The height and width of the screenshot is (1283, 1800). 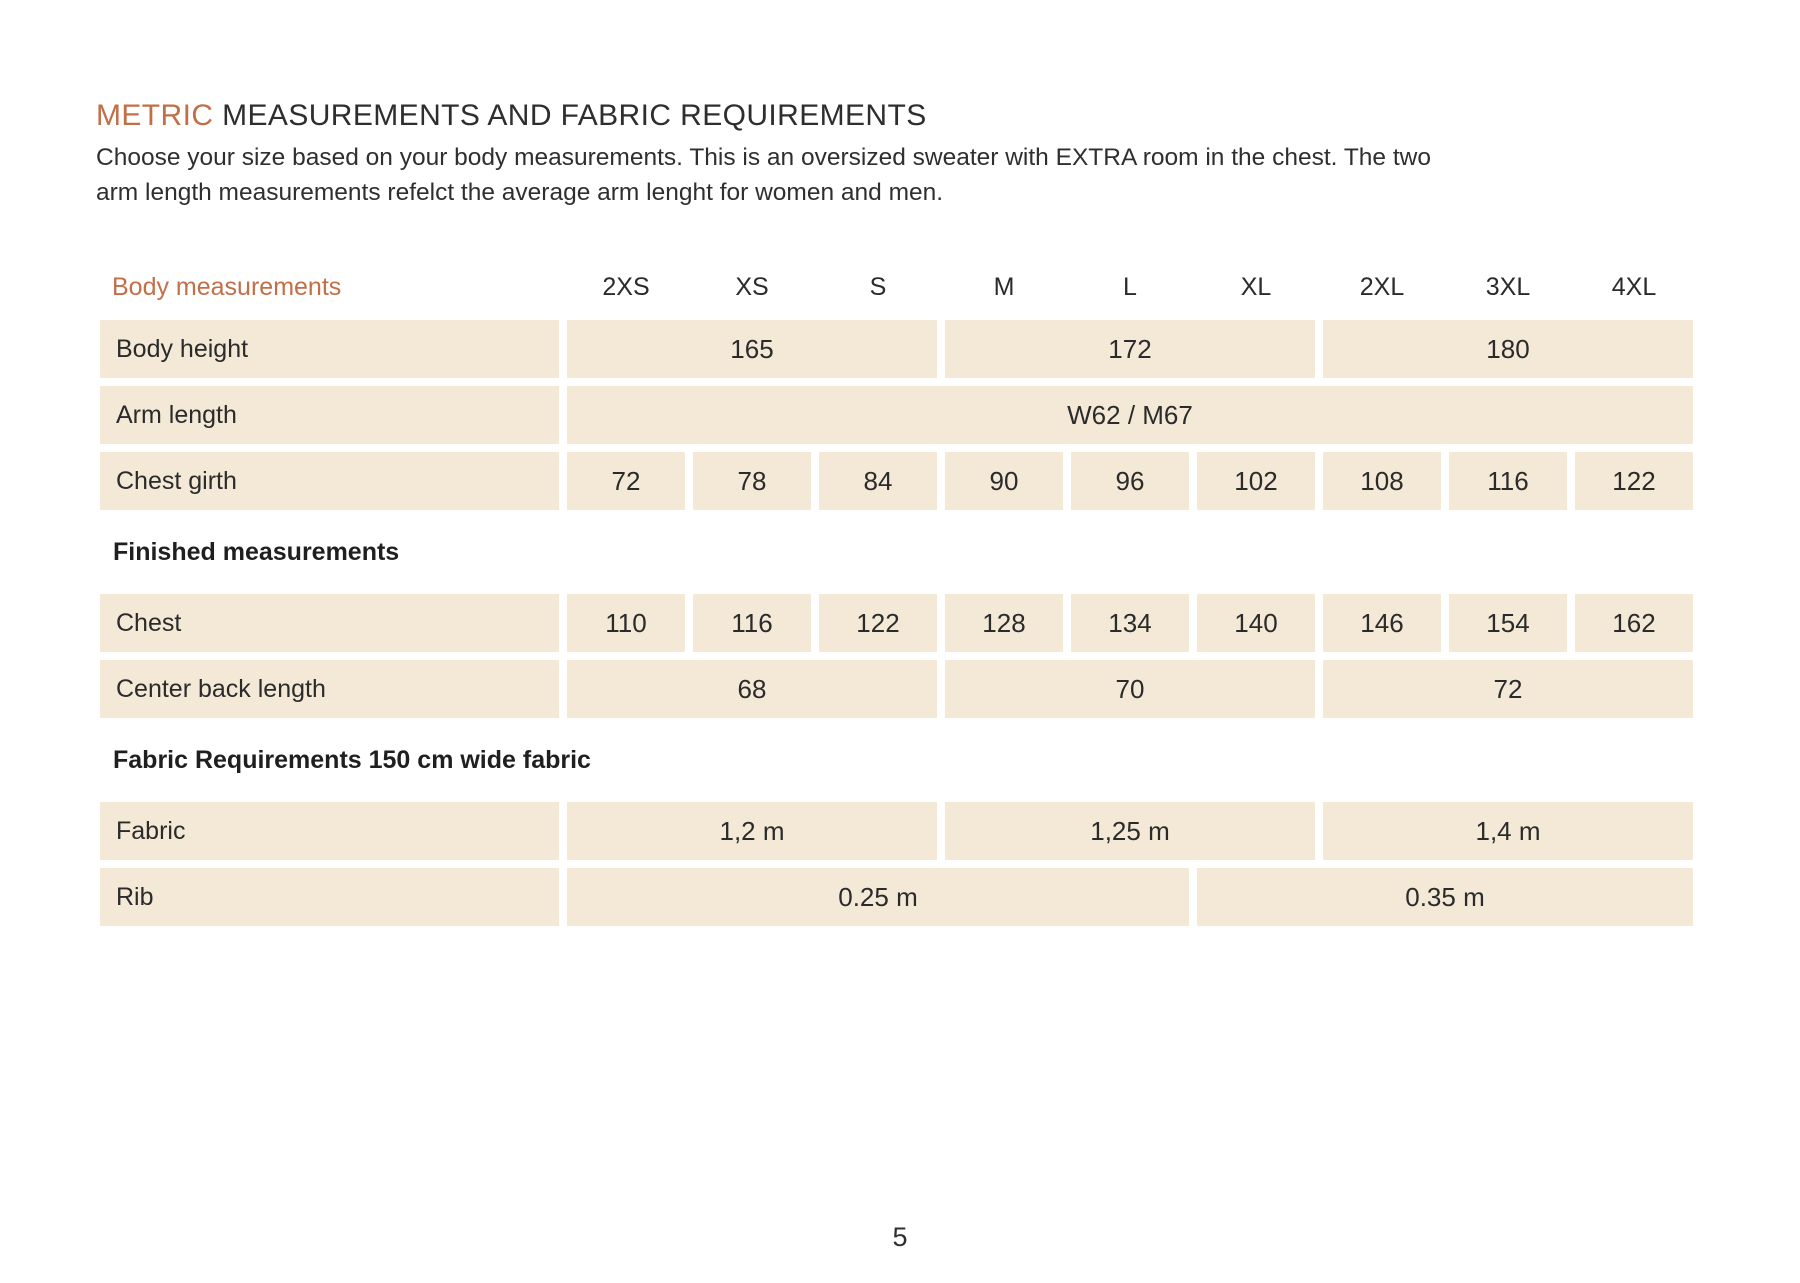 I want to click on table-cell: 110, so click(x=626, y=623).